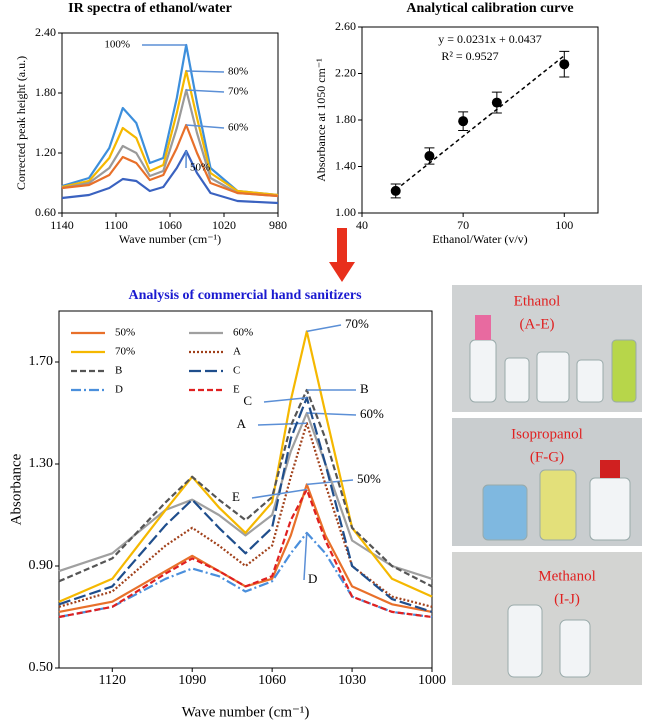  Describe the element at coordinates (41, 463) in the screenshot. I see `y-tick-label: 1.30` at that location.